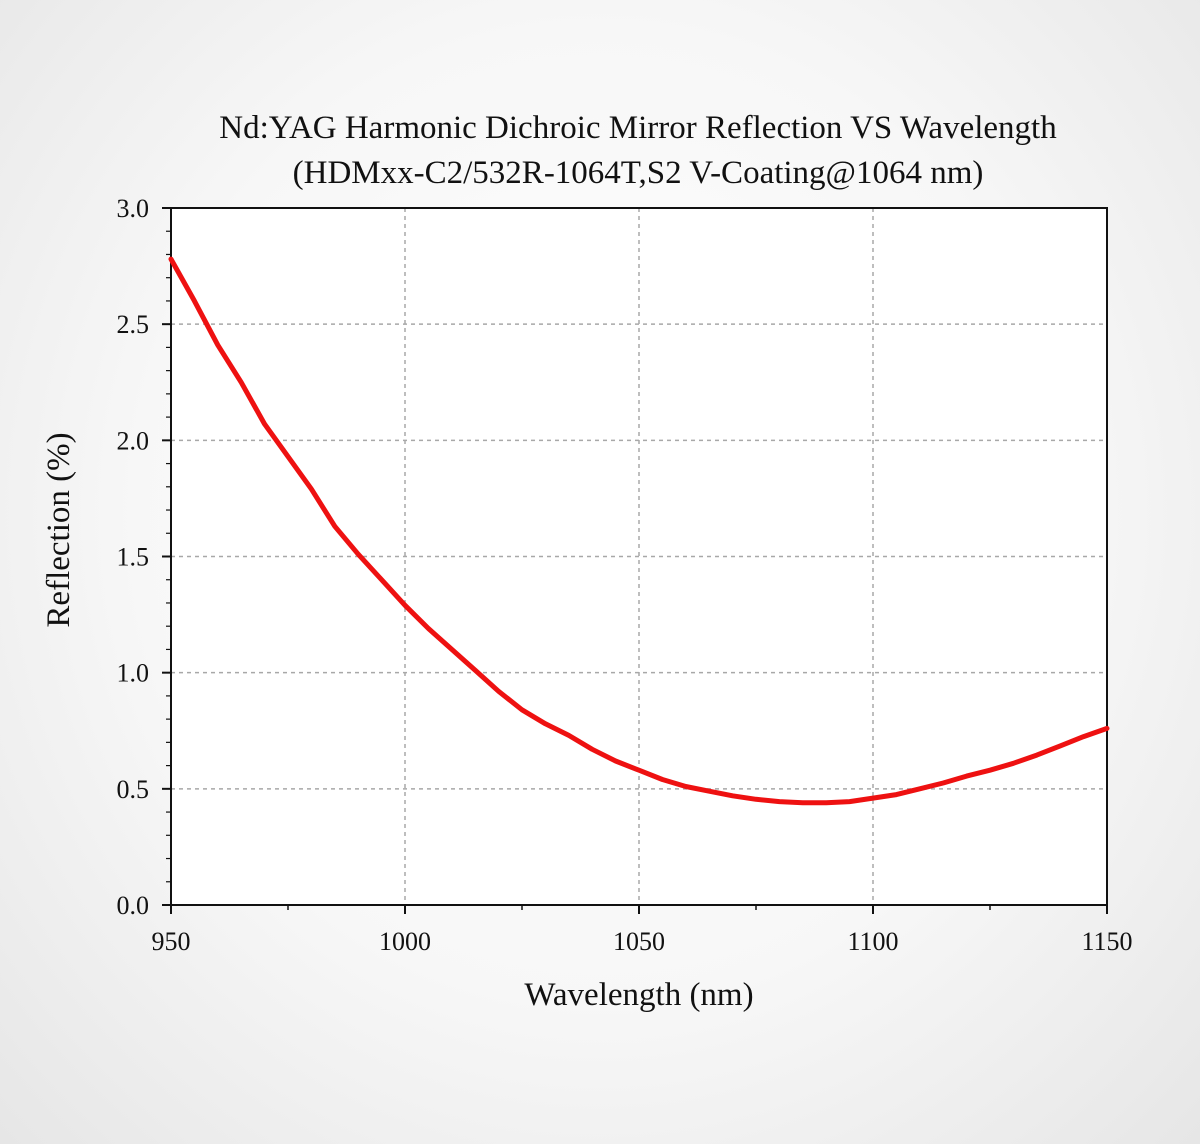  What do you see at coordinates (59, 529) in the screenshot?
I see `y-axis-title: Reflection (%)` at bounding box center [59, 529].